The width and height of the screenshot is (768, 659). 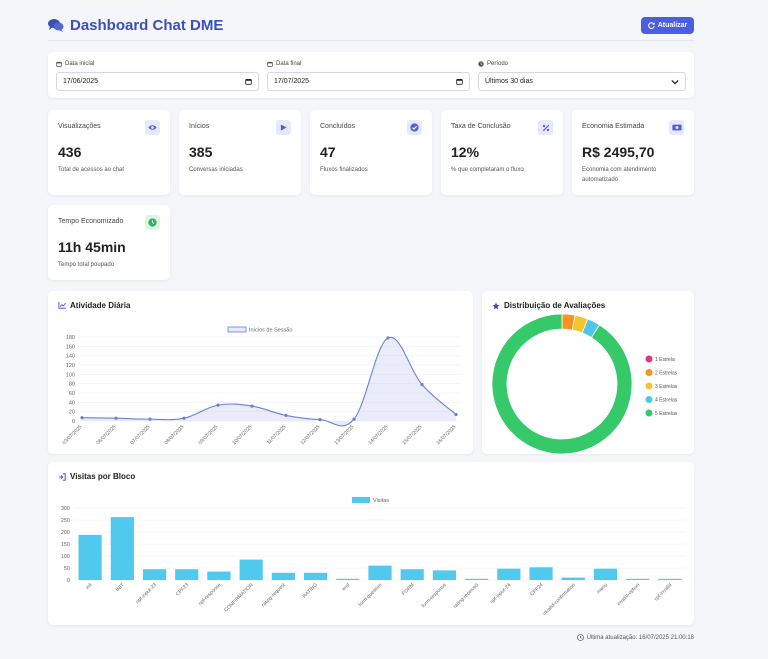 I want to click on end-date-filter: Data final 17/07/2025, so click(x=368, y=75).